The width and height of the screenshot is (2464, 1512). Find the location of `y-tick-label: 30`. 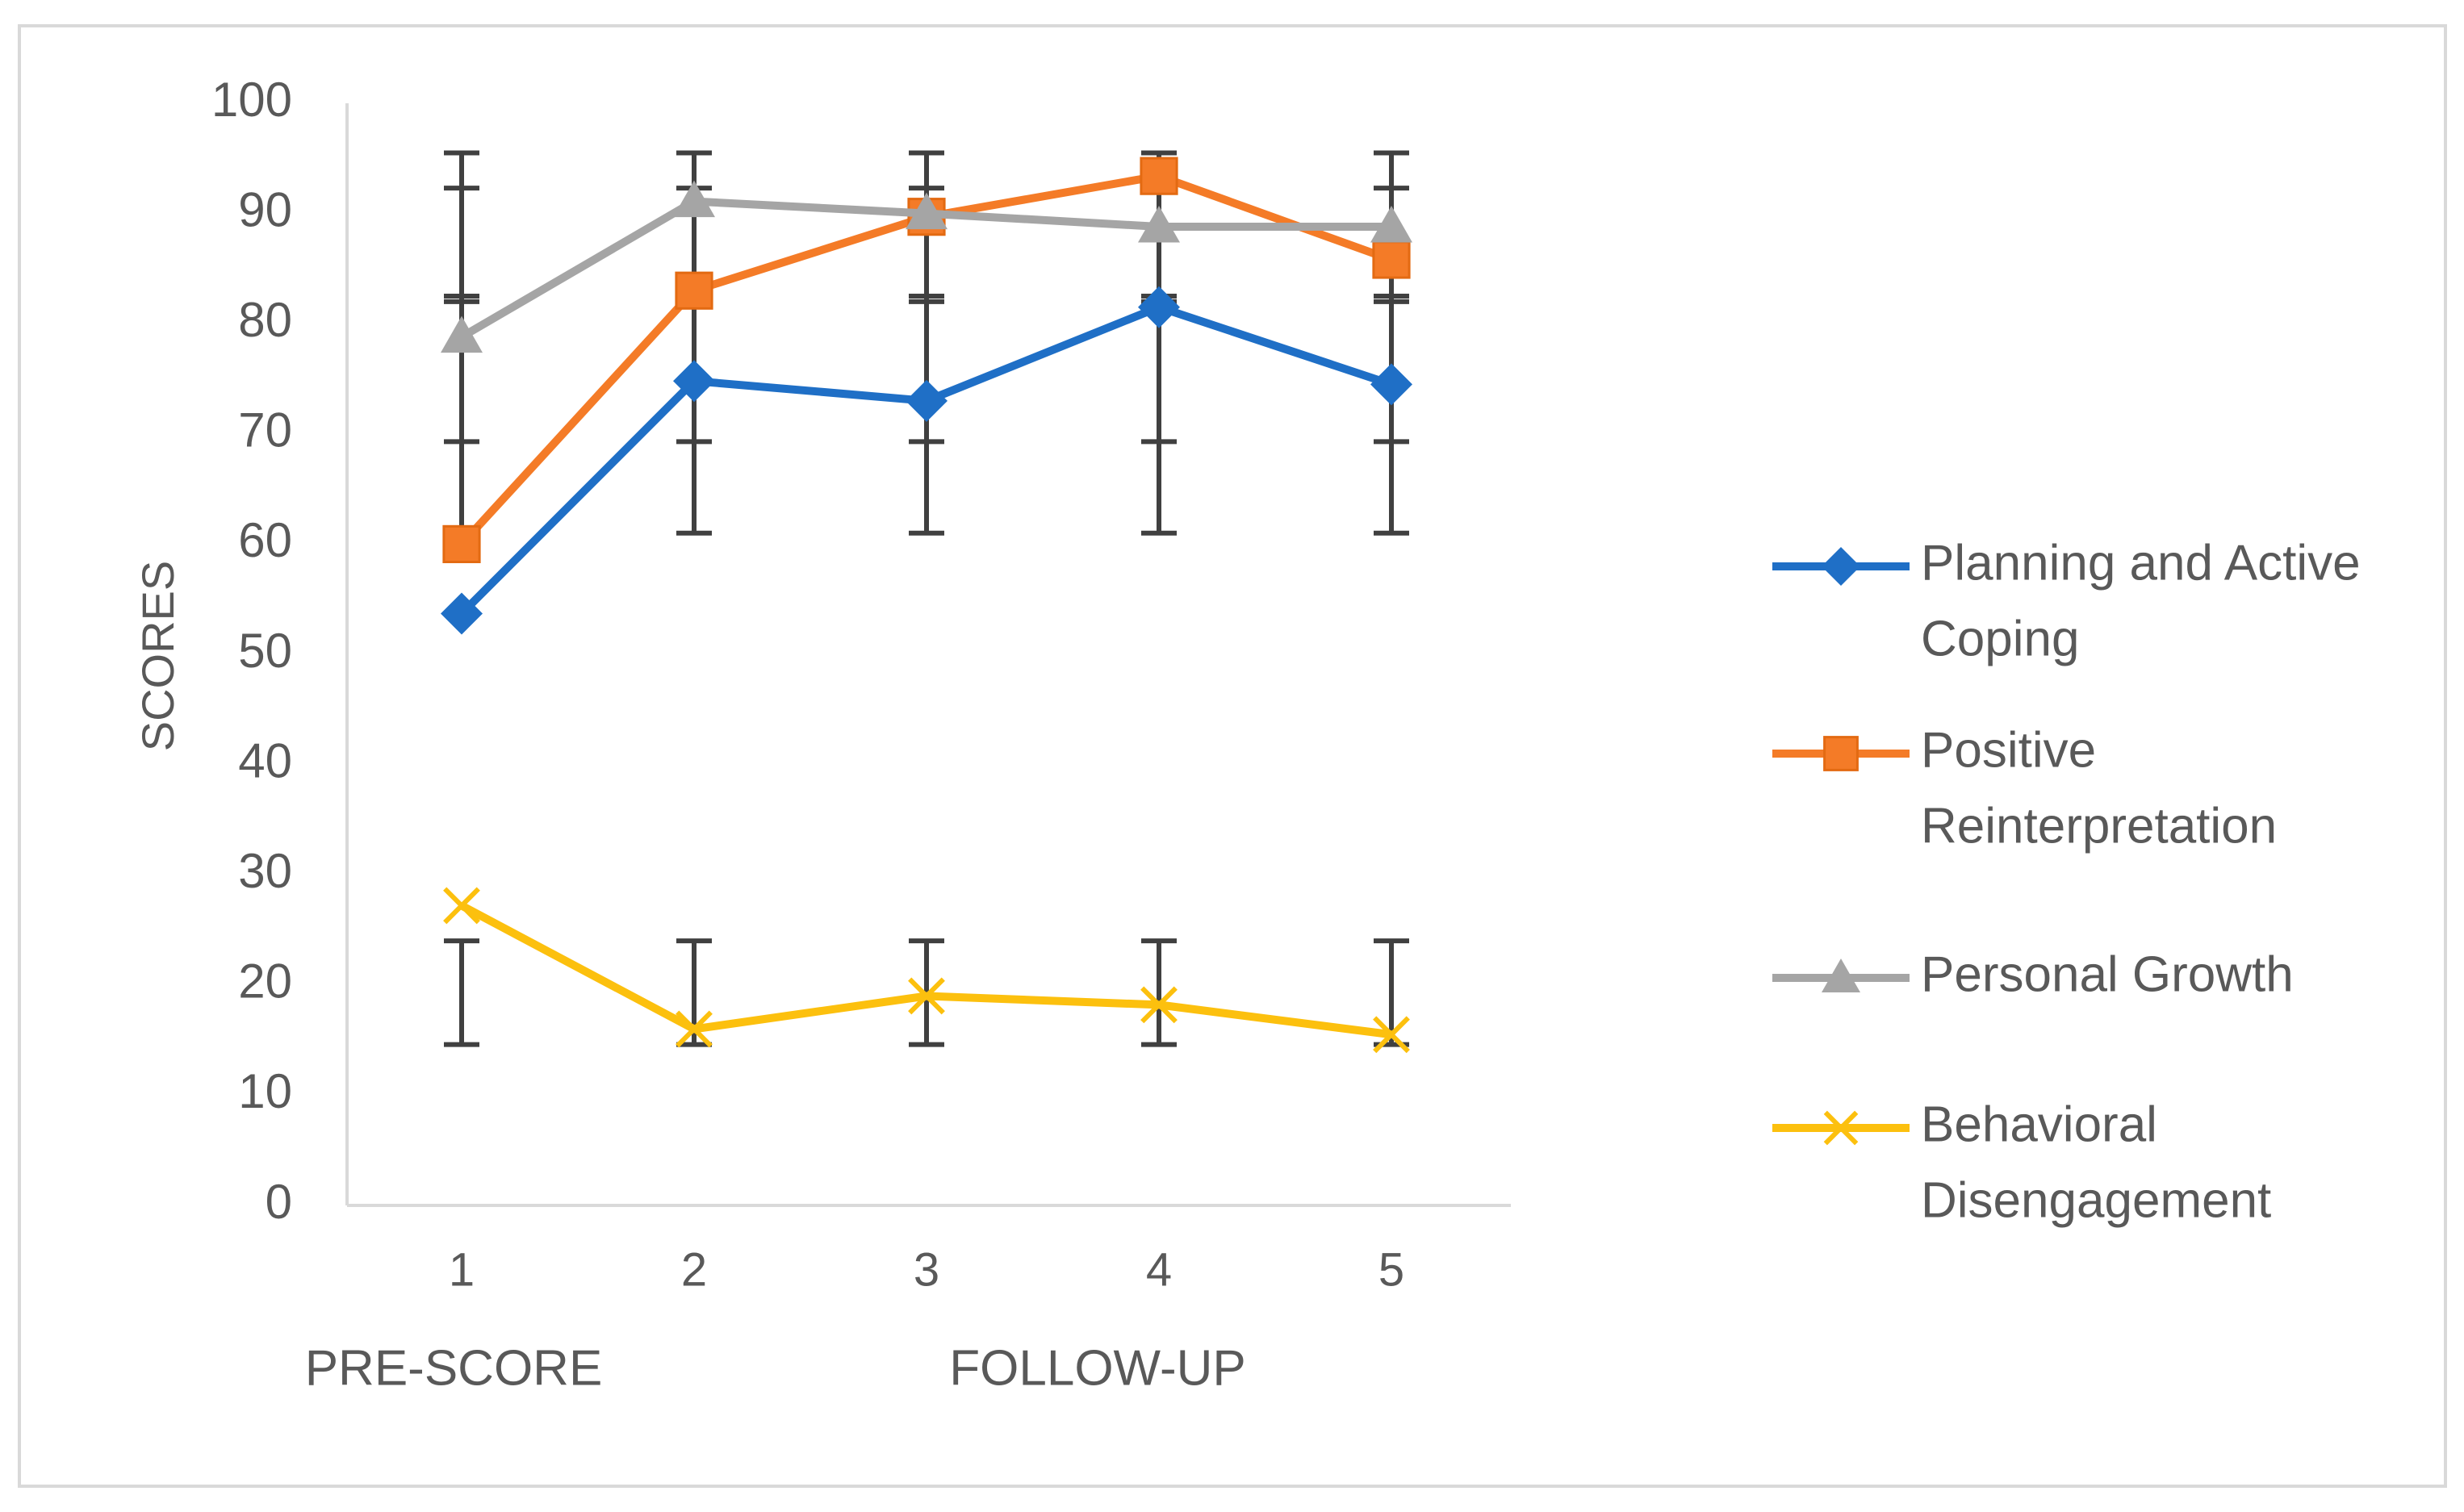

y-tick-label: 30 is located at coordinates (265, 871).